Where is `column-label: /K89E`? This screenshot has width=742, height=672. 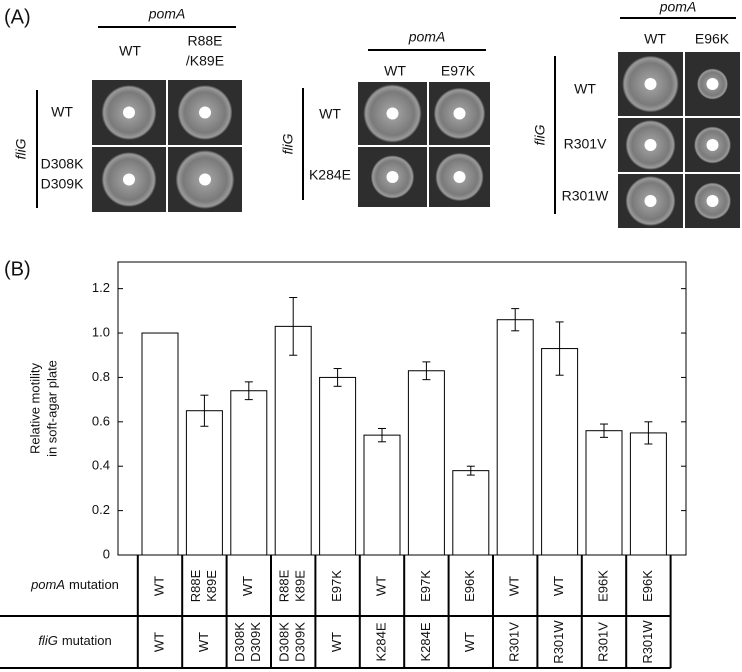
column-label: /K89E is located at coordinates (205, 61).